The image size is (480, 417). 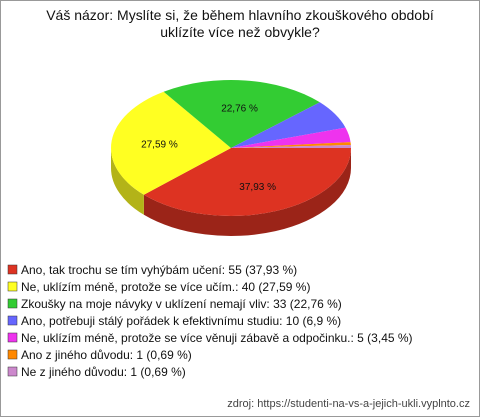 I want to click on slice-label: 22,76 %, so click(x=239, y=108).